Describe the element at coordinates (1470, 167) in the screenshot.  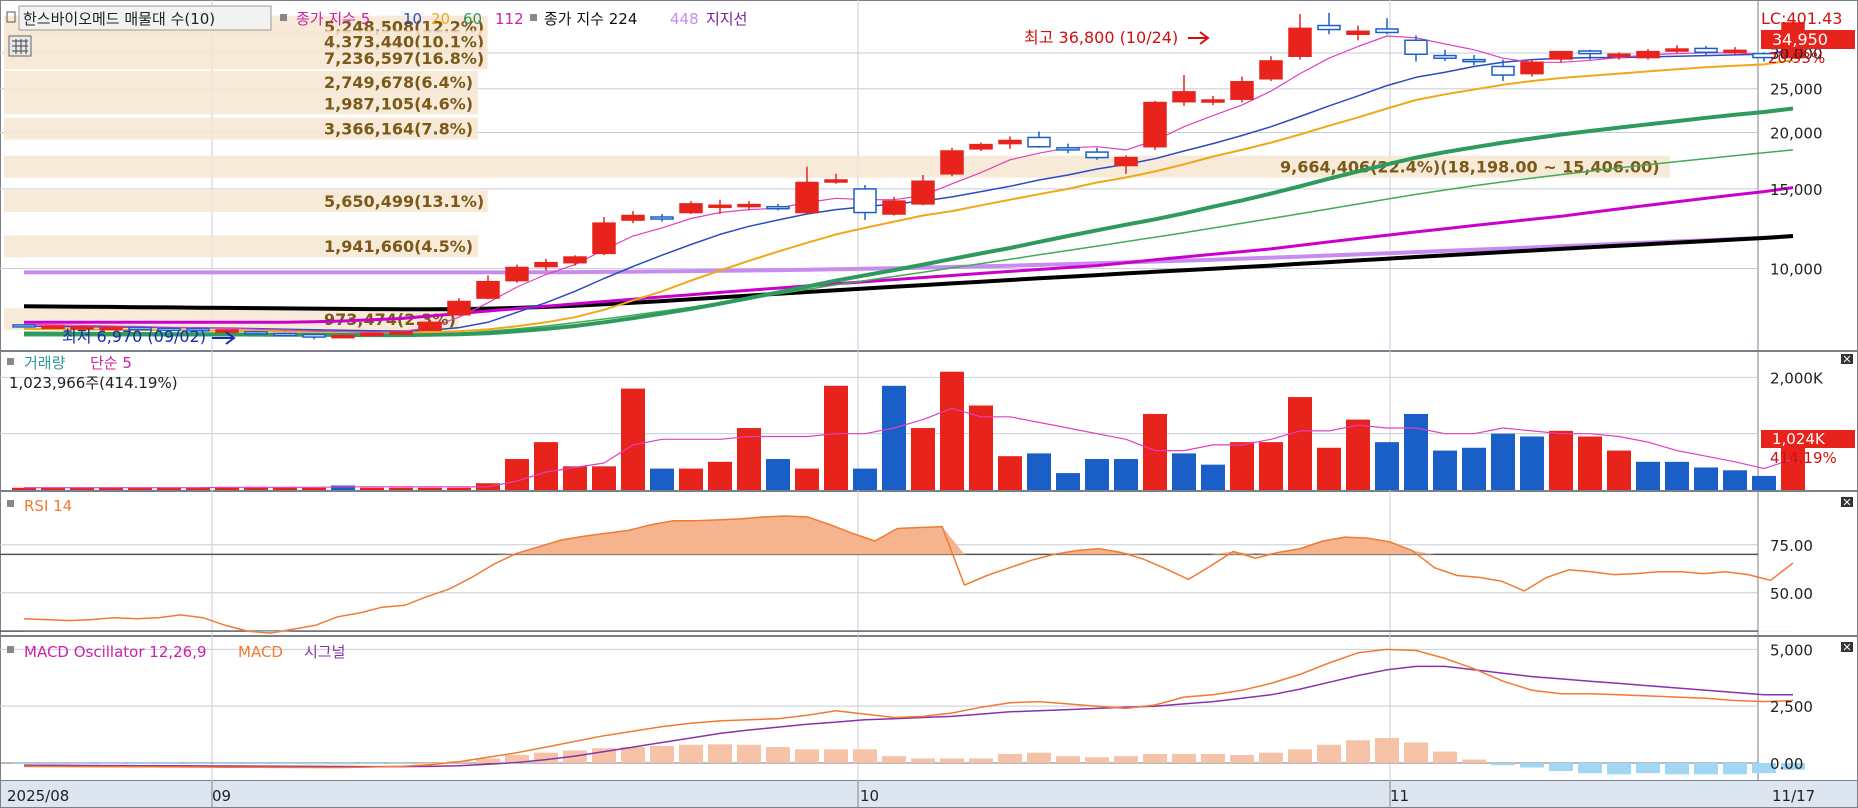
I see `volume-profile-label: 9,664,406(22.4%)(18,198.00 ~ 15,406.00)` at that location.